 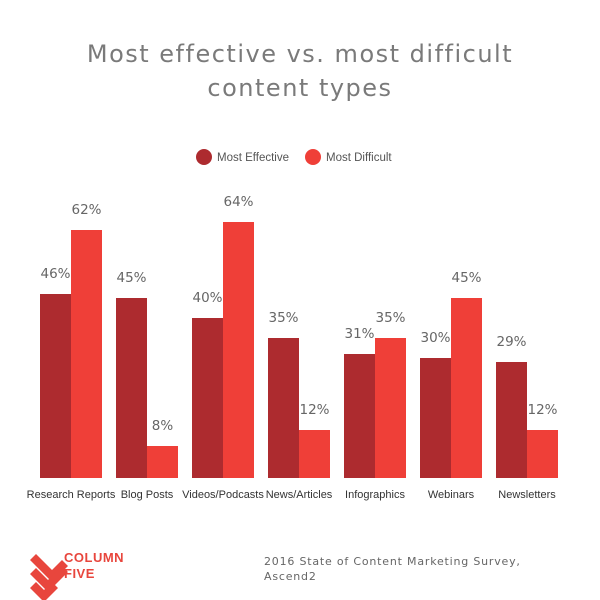 What do you see at coordinates (283, 318) in the screenshot?
I see `value-label-news-articles-most-effective: 35%` at bounding box center [283, 318].